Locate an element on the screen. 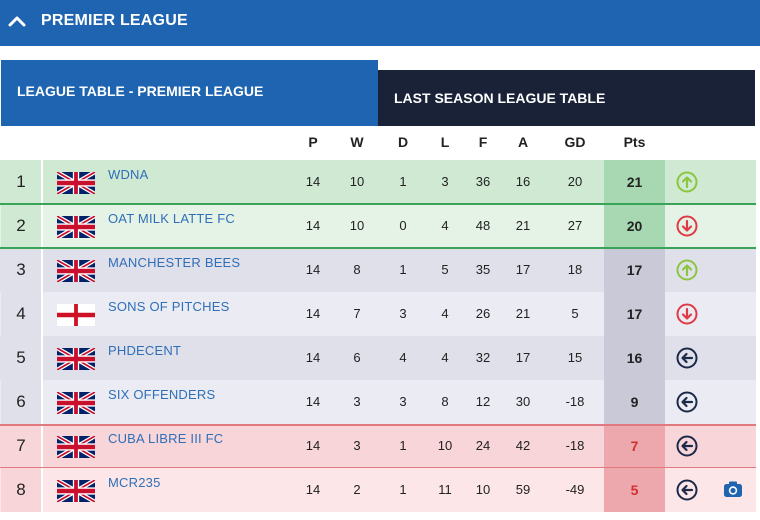  goal-difference-cell: 5 is located at coordinates (575, 313).